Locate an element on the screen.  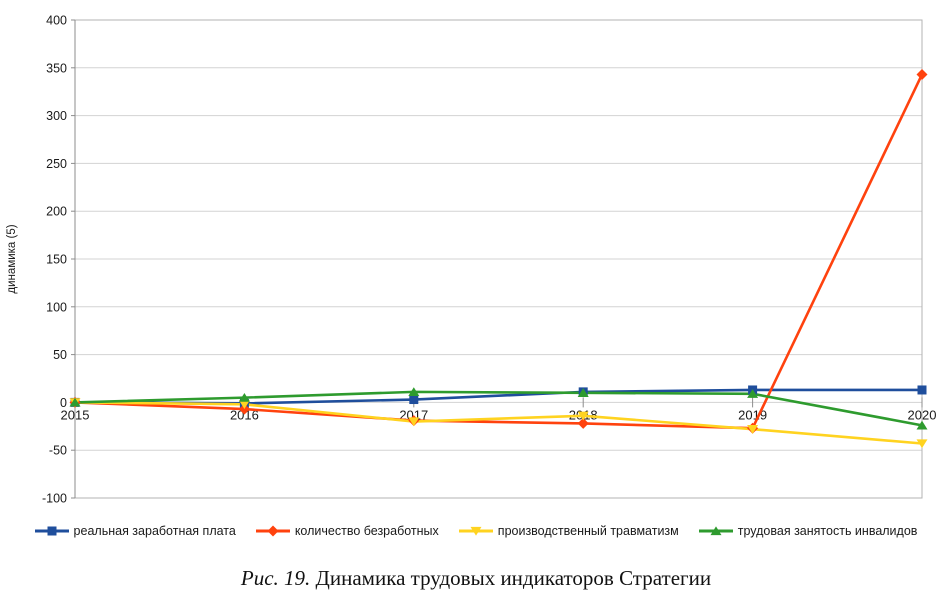
x-tick-label: 2016 is located at coordinates (244, 414).